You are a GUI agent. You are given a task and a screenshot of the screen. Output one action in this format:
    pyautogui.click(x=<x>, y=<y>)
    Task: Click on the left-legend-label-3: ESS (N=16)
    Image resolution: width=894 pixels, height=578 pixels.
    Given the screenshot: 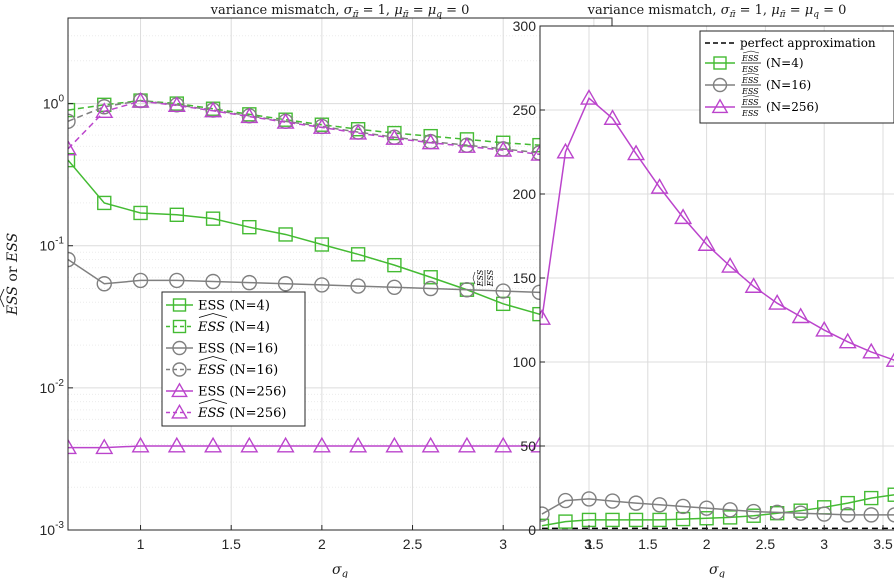 What is the action you would take?
    pyautogui.click(x=238, y=349)
    